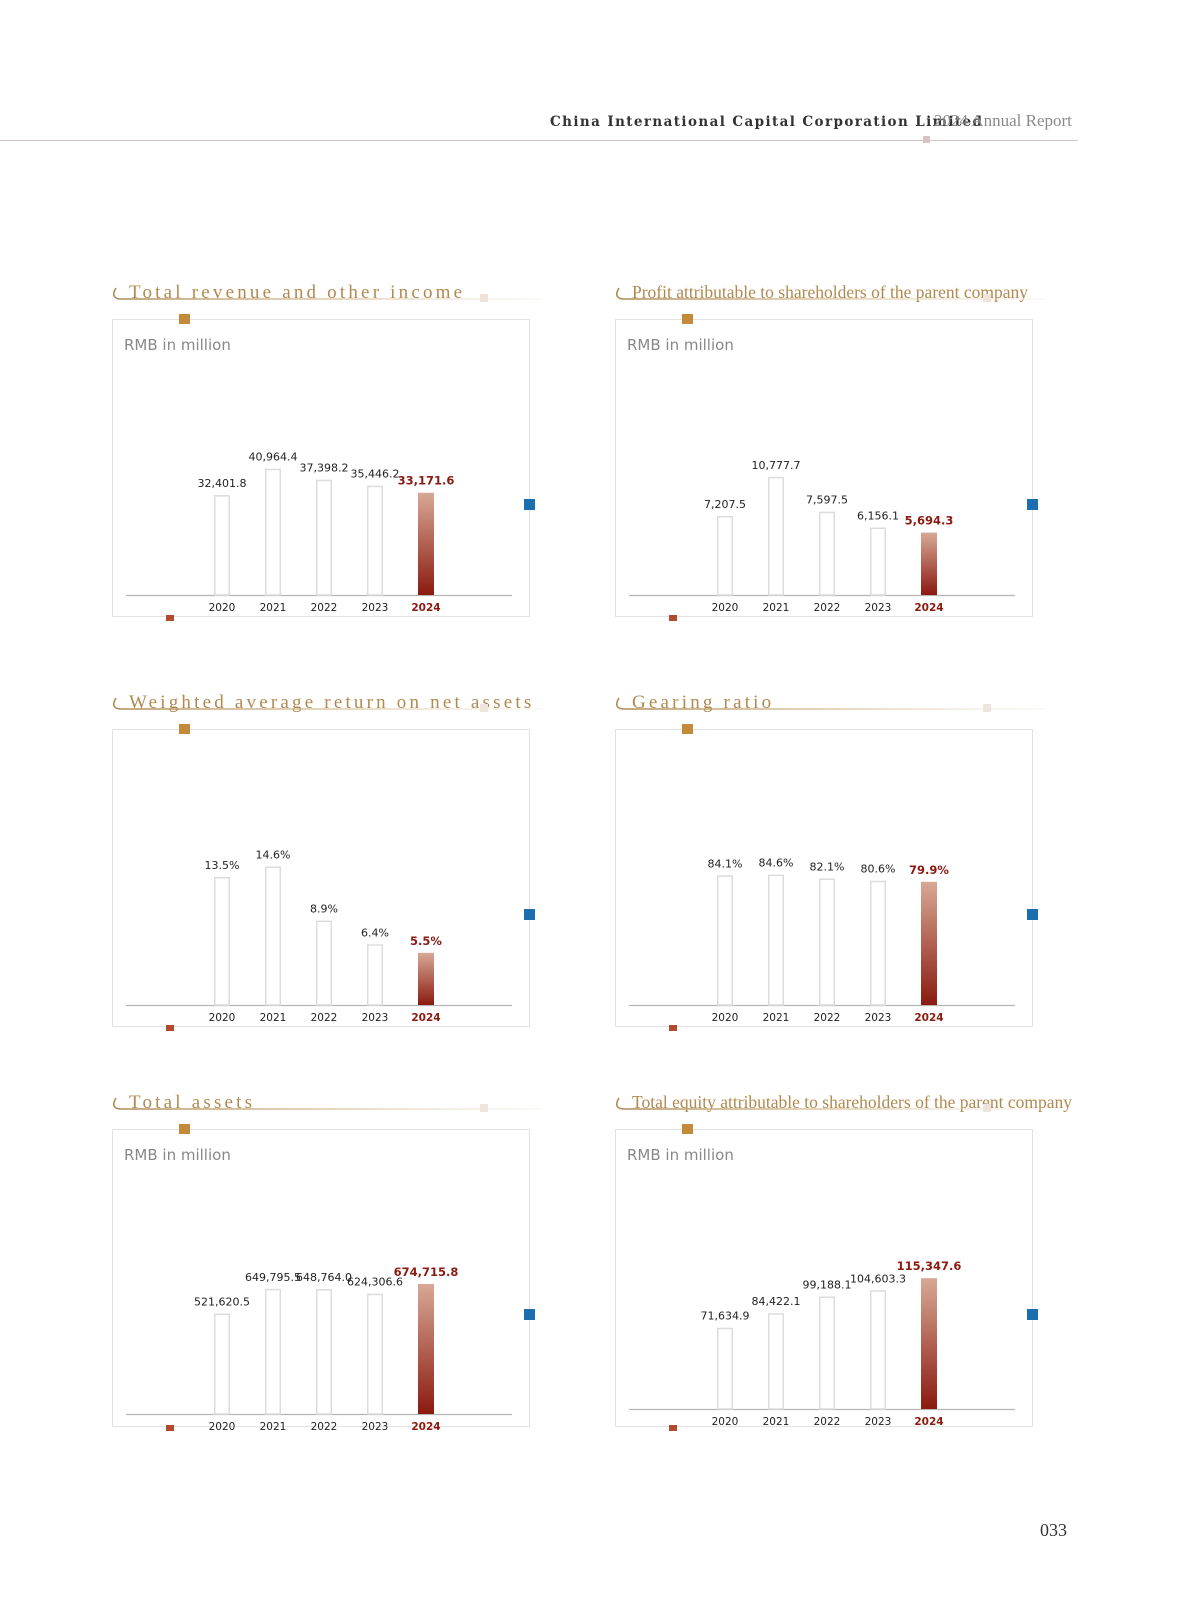 The width and height of the screenshot is (1190, 1615). What do you see at coordinates (926, 139) in the screenshot?
I see `header-marker` at bounding box center [926, 139].